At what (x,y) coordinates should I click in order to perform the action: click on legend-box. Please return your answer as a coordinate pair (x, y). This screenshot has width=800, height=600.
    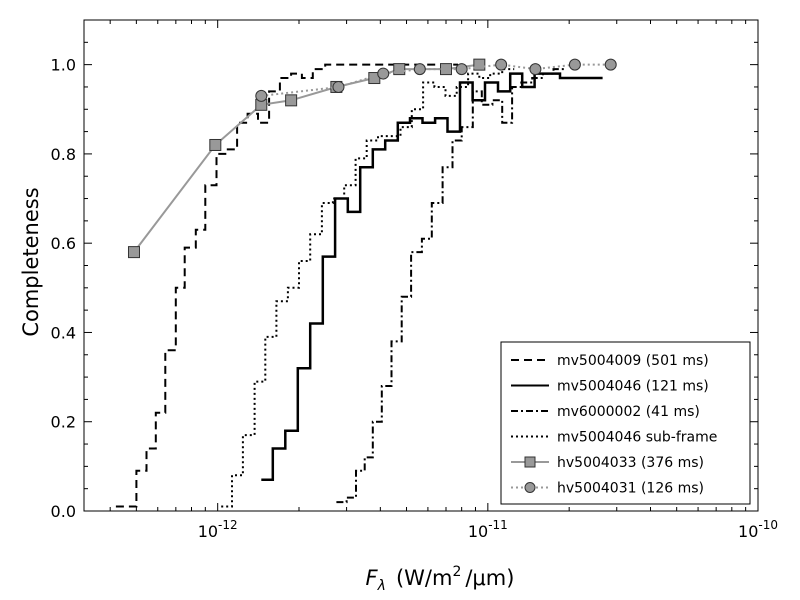
    Looking at the image, I should click on (625, 423).